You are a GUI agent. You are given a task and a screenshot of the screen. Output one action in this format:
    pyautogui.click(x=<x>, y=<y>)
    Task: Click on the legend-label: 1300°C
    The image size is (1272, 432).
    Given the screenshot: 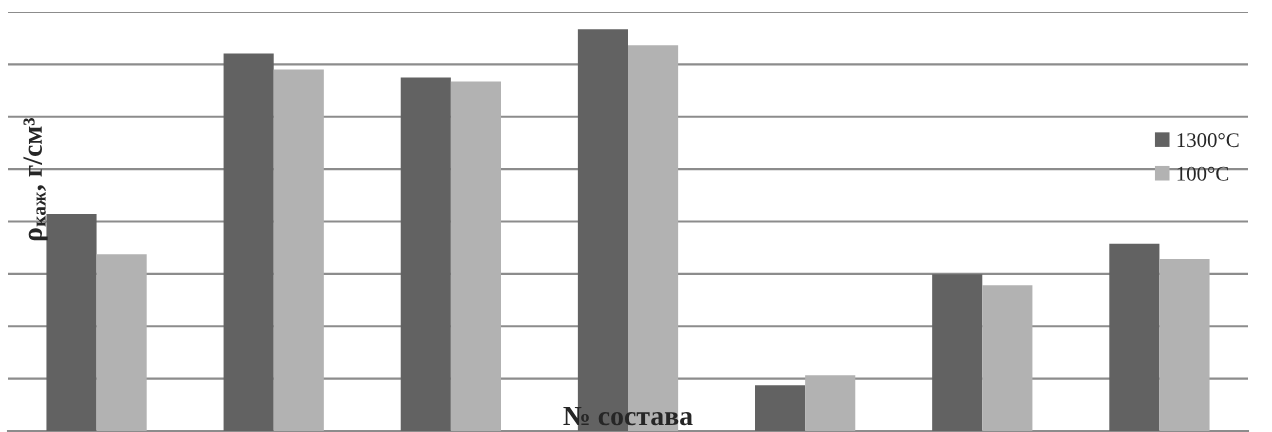 What is the action you would take?
    pyautogui.click(x=1208, y=140)
    